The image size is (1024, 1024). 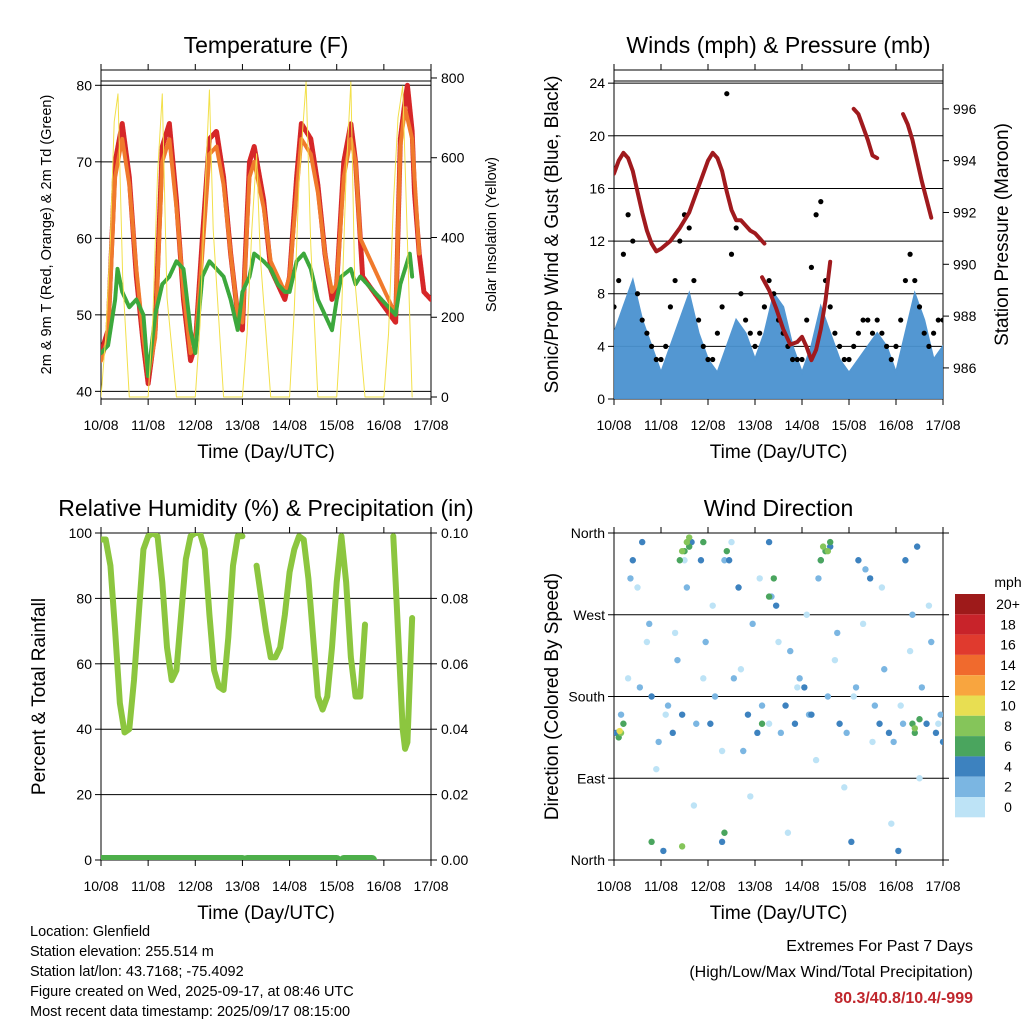 What do you see at coordinates (831, 972) in the screenshot?
I see `extremes-subtitle: (High/Low/Max Wind/Total Precipitation)` at bounding box center [831, 972].